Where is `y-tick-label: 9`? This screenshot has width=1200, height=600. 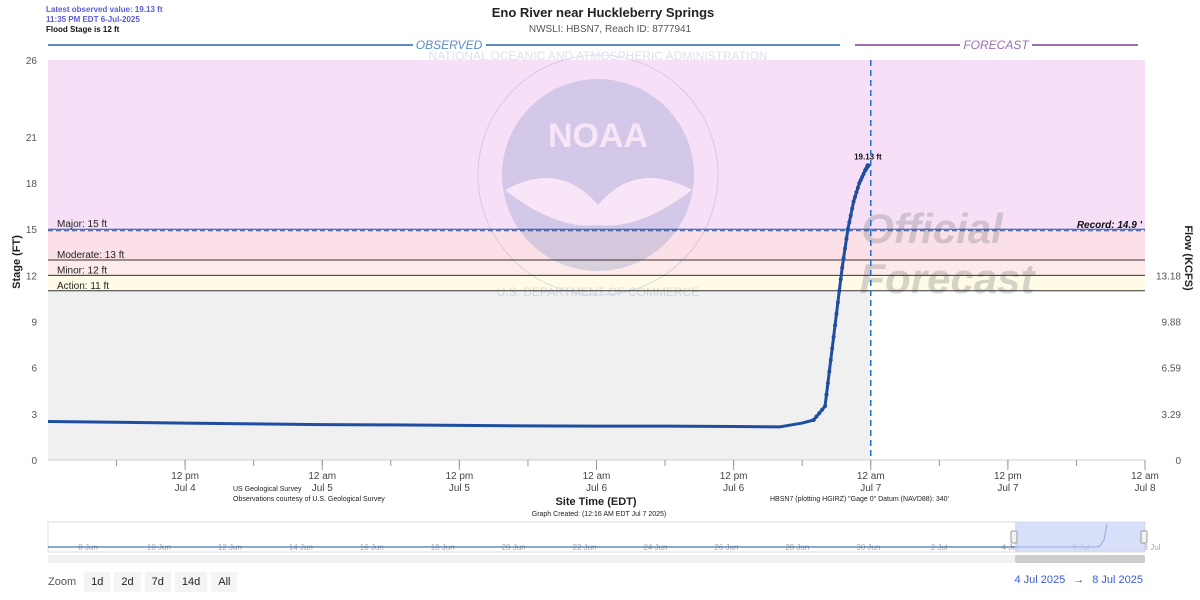 y-tick-label: 9 is located at coordinates (34, 323).